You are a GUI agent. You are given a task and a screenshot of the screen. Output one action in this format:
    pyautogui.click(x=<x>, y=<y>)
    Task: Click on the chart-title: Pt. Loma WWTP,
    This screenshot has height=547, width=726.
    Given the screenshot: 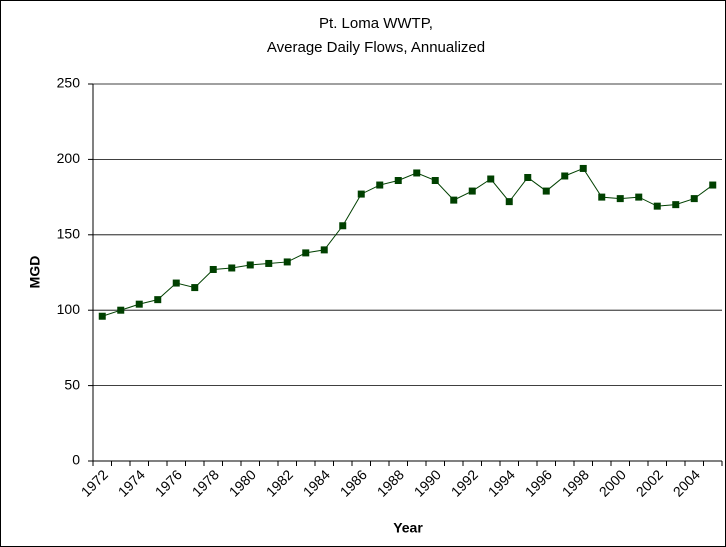 What is the action you would take?
    pyautogui.click(x=376, y=23)
    